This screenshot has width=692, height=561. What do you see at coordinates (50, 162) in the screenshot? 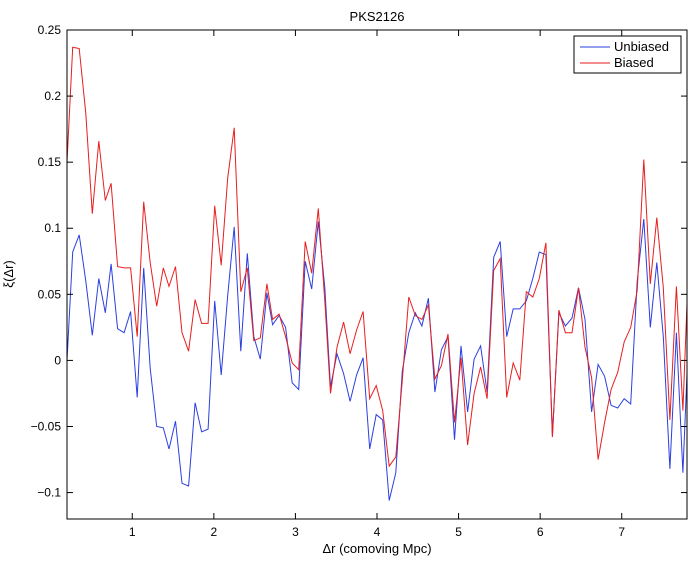
I see `y-tick-label: 0.15` at bounding box center [50, 162].